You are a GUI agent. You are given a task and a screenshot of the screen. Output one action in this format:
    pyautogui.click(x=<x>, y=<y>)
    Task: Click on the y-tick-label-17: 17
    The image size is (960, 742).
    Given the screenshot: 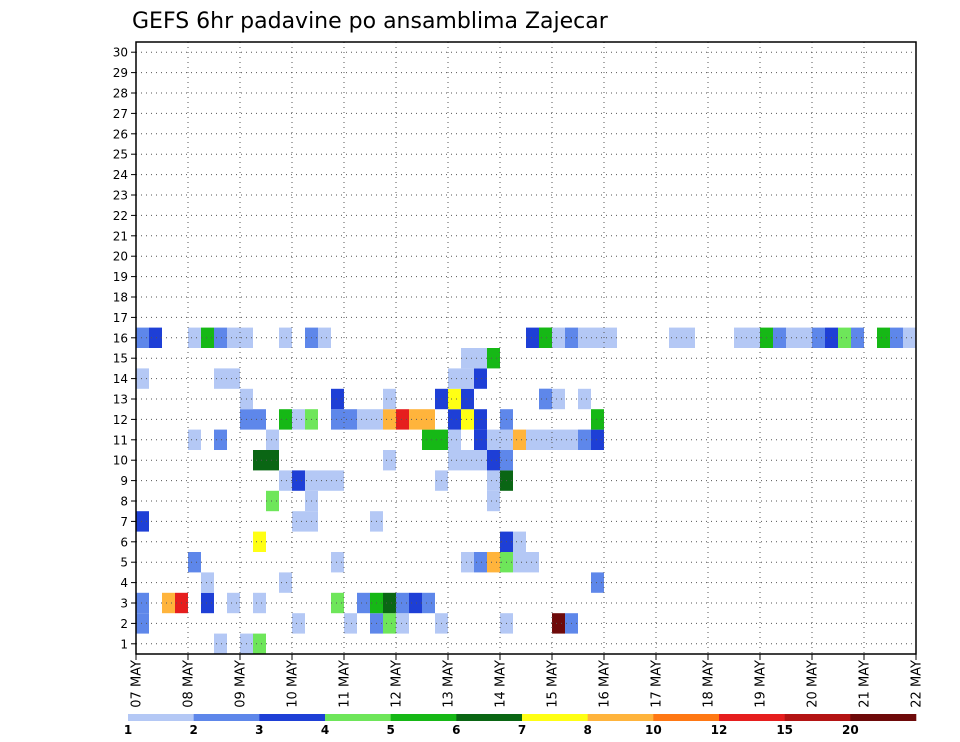 What is the action you would take?
    pyautogui.click(x=120, y=318)
    